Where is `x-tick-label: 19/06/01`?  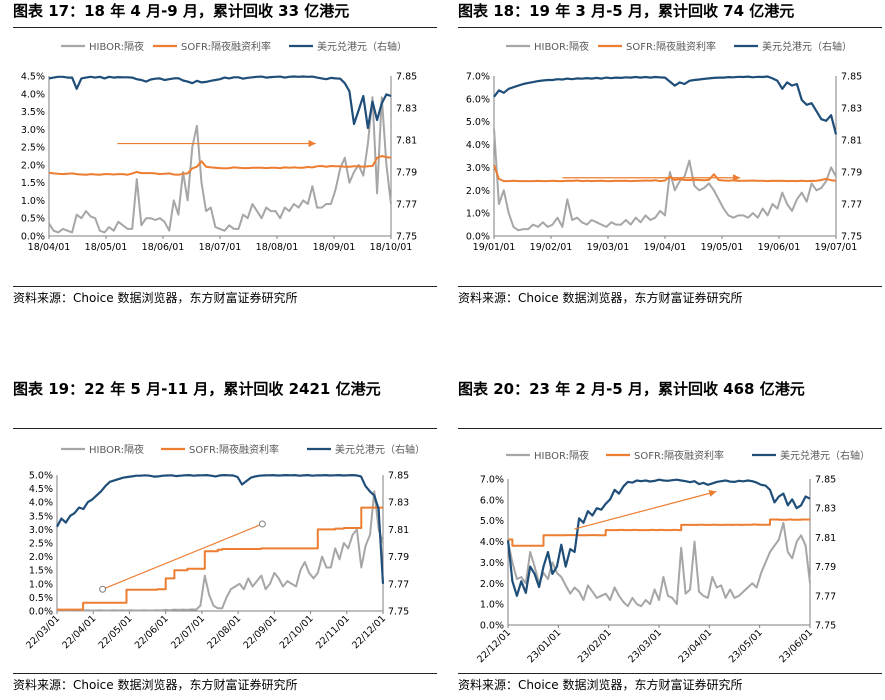
x-tick-label: 19/06/01 is located at coordinates (779, 247).